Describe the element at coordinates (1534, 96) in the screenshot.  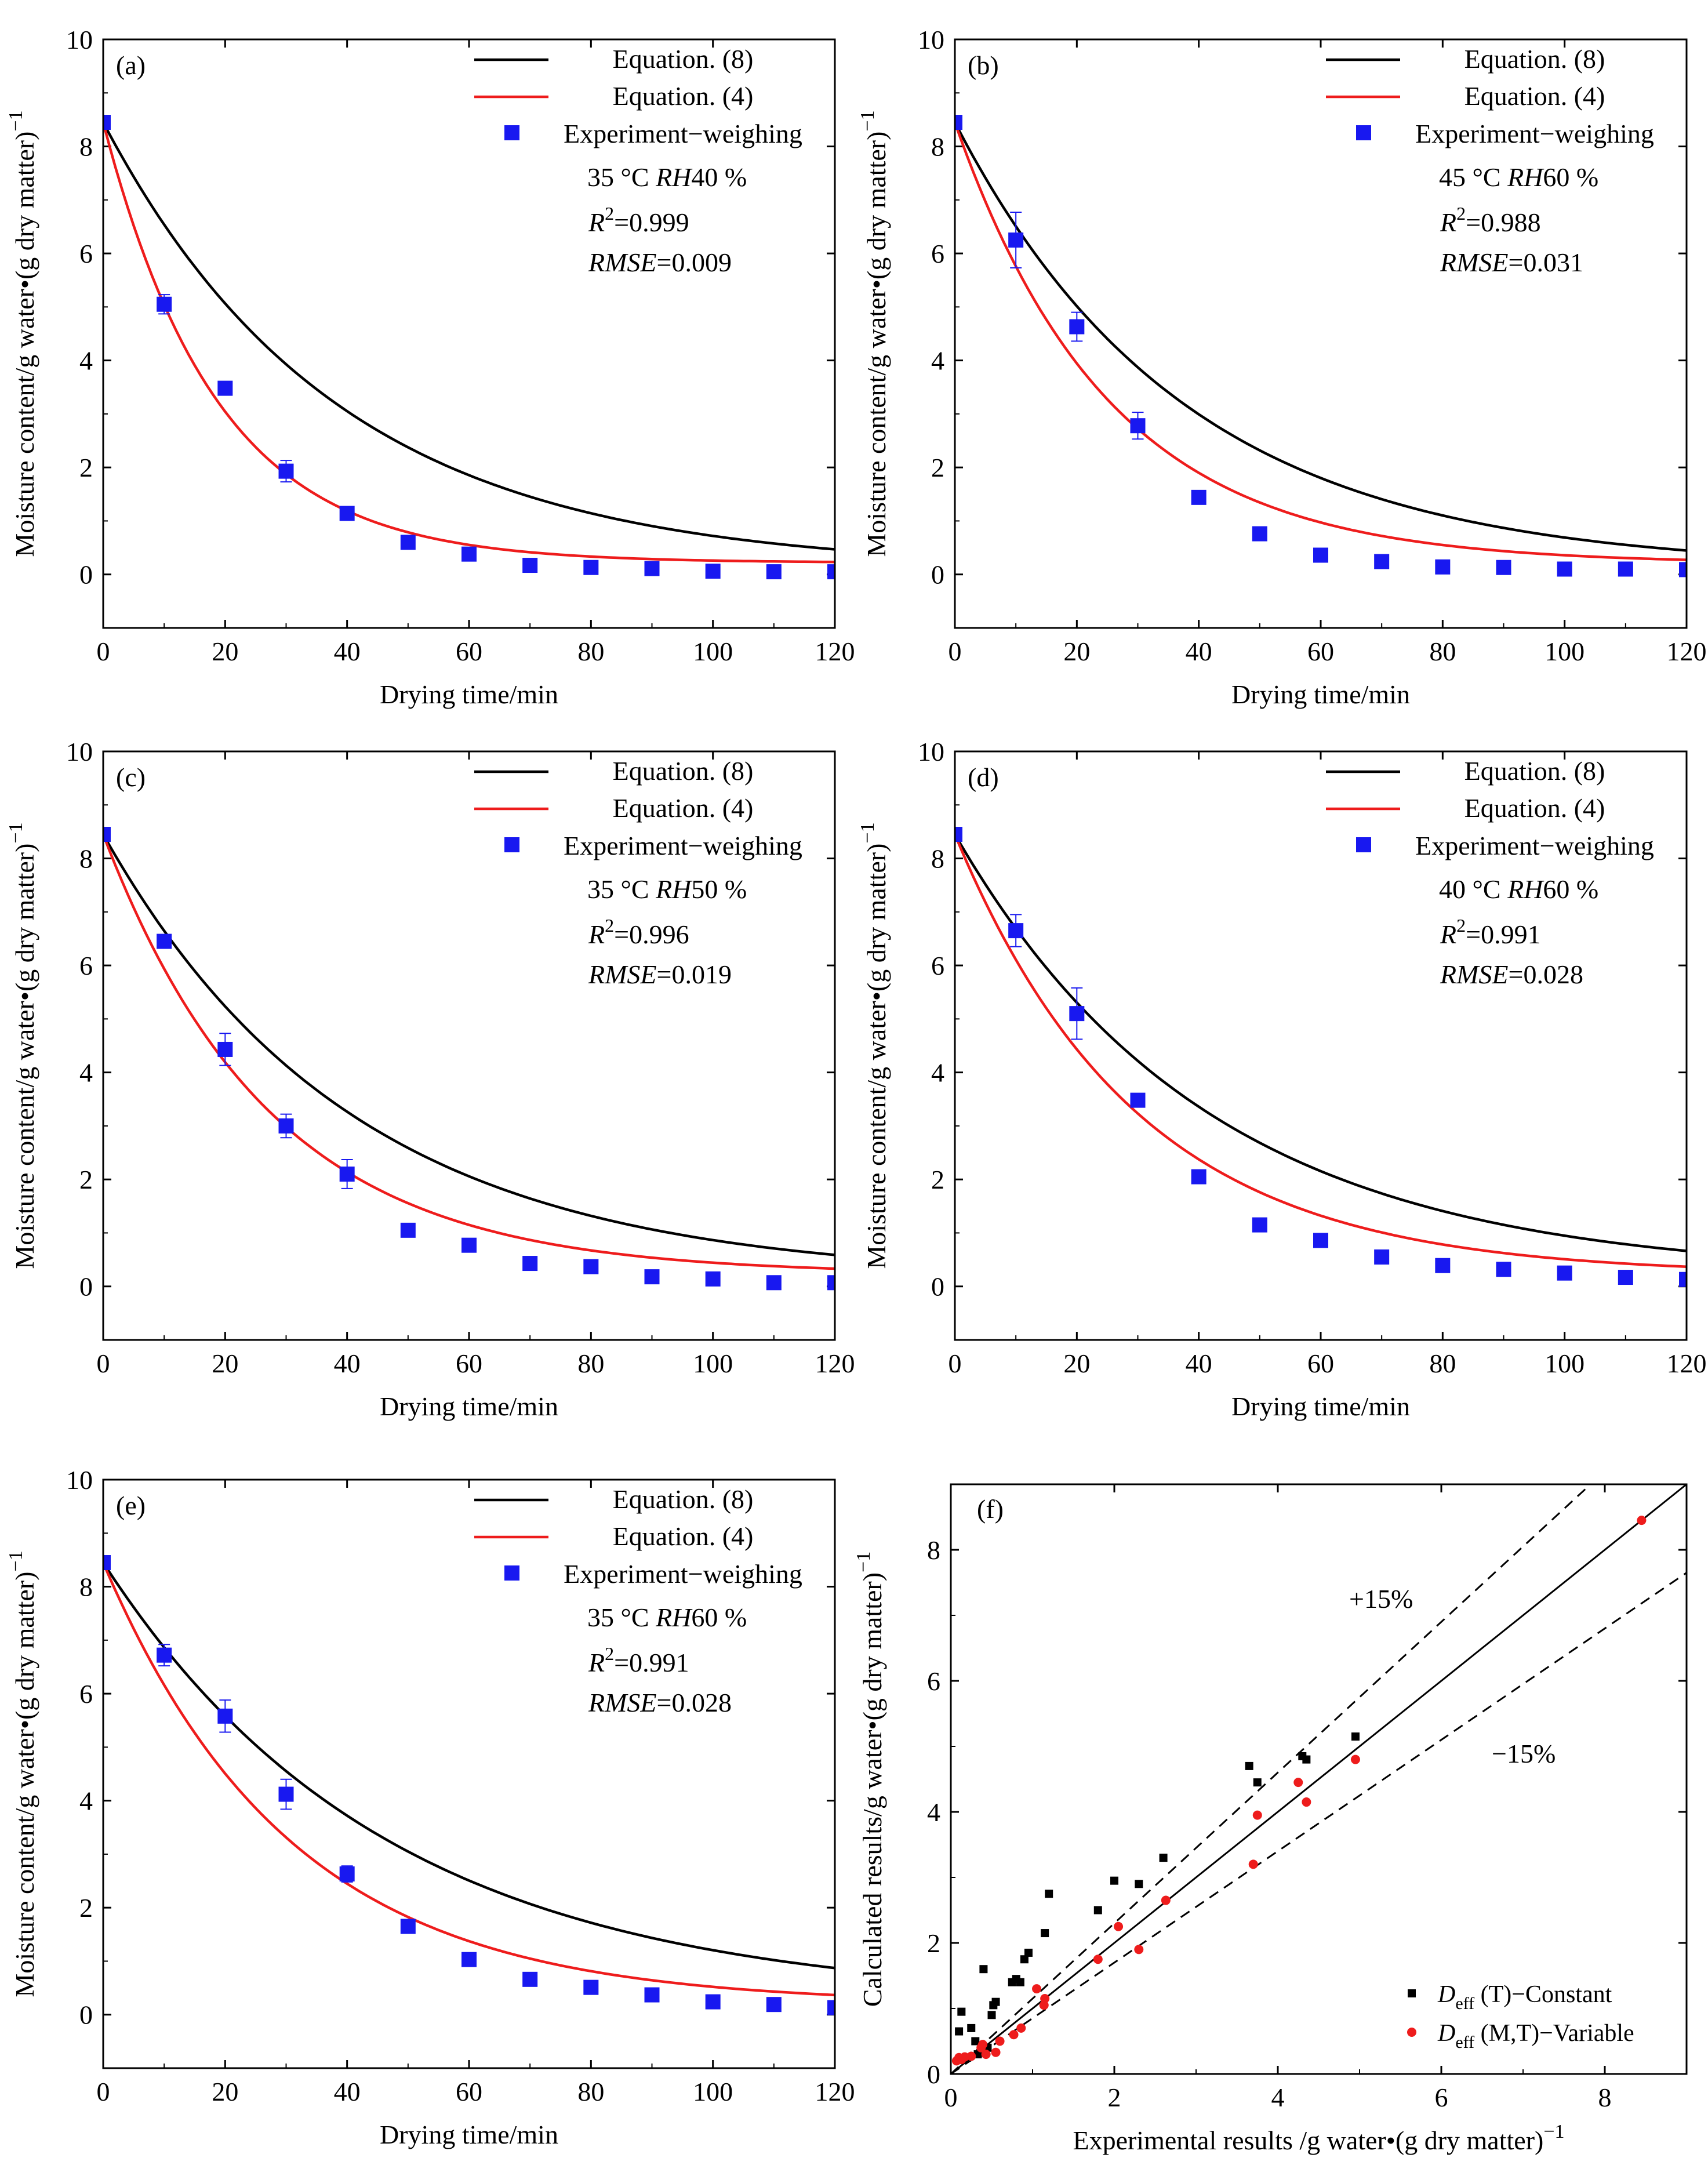
I see `legend-label: Equation. (4)` at that location.